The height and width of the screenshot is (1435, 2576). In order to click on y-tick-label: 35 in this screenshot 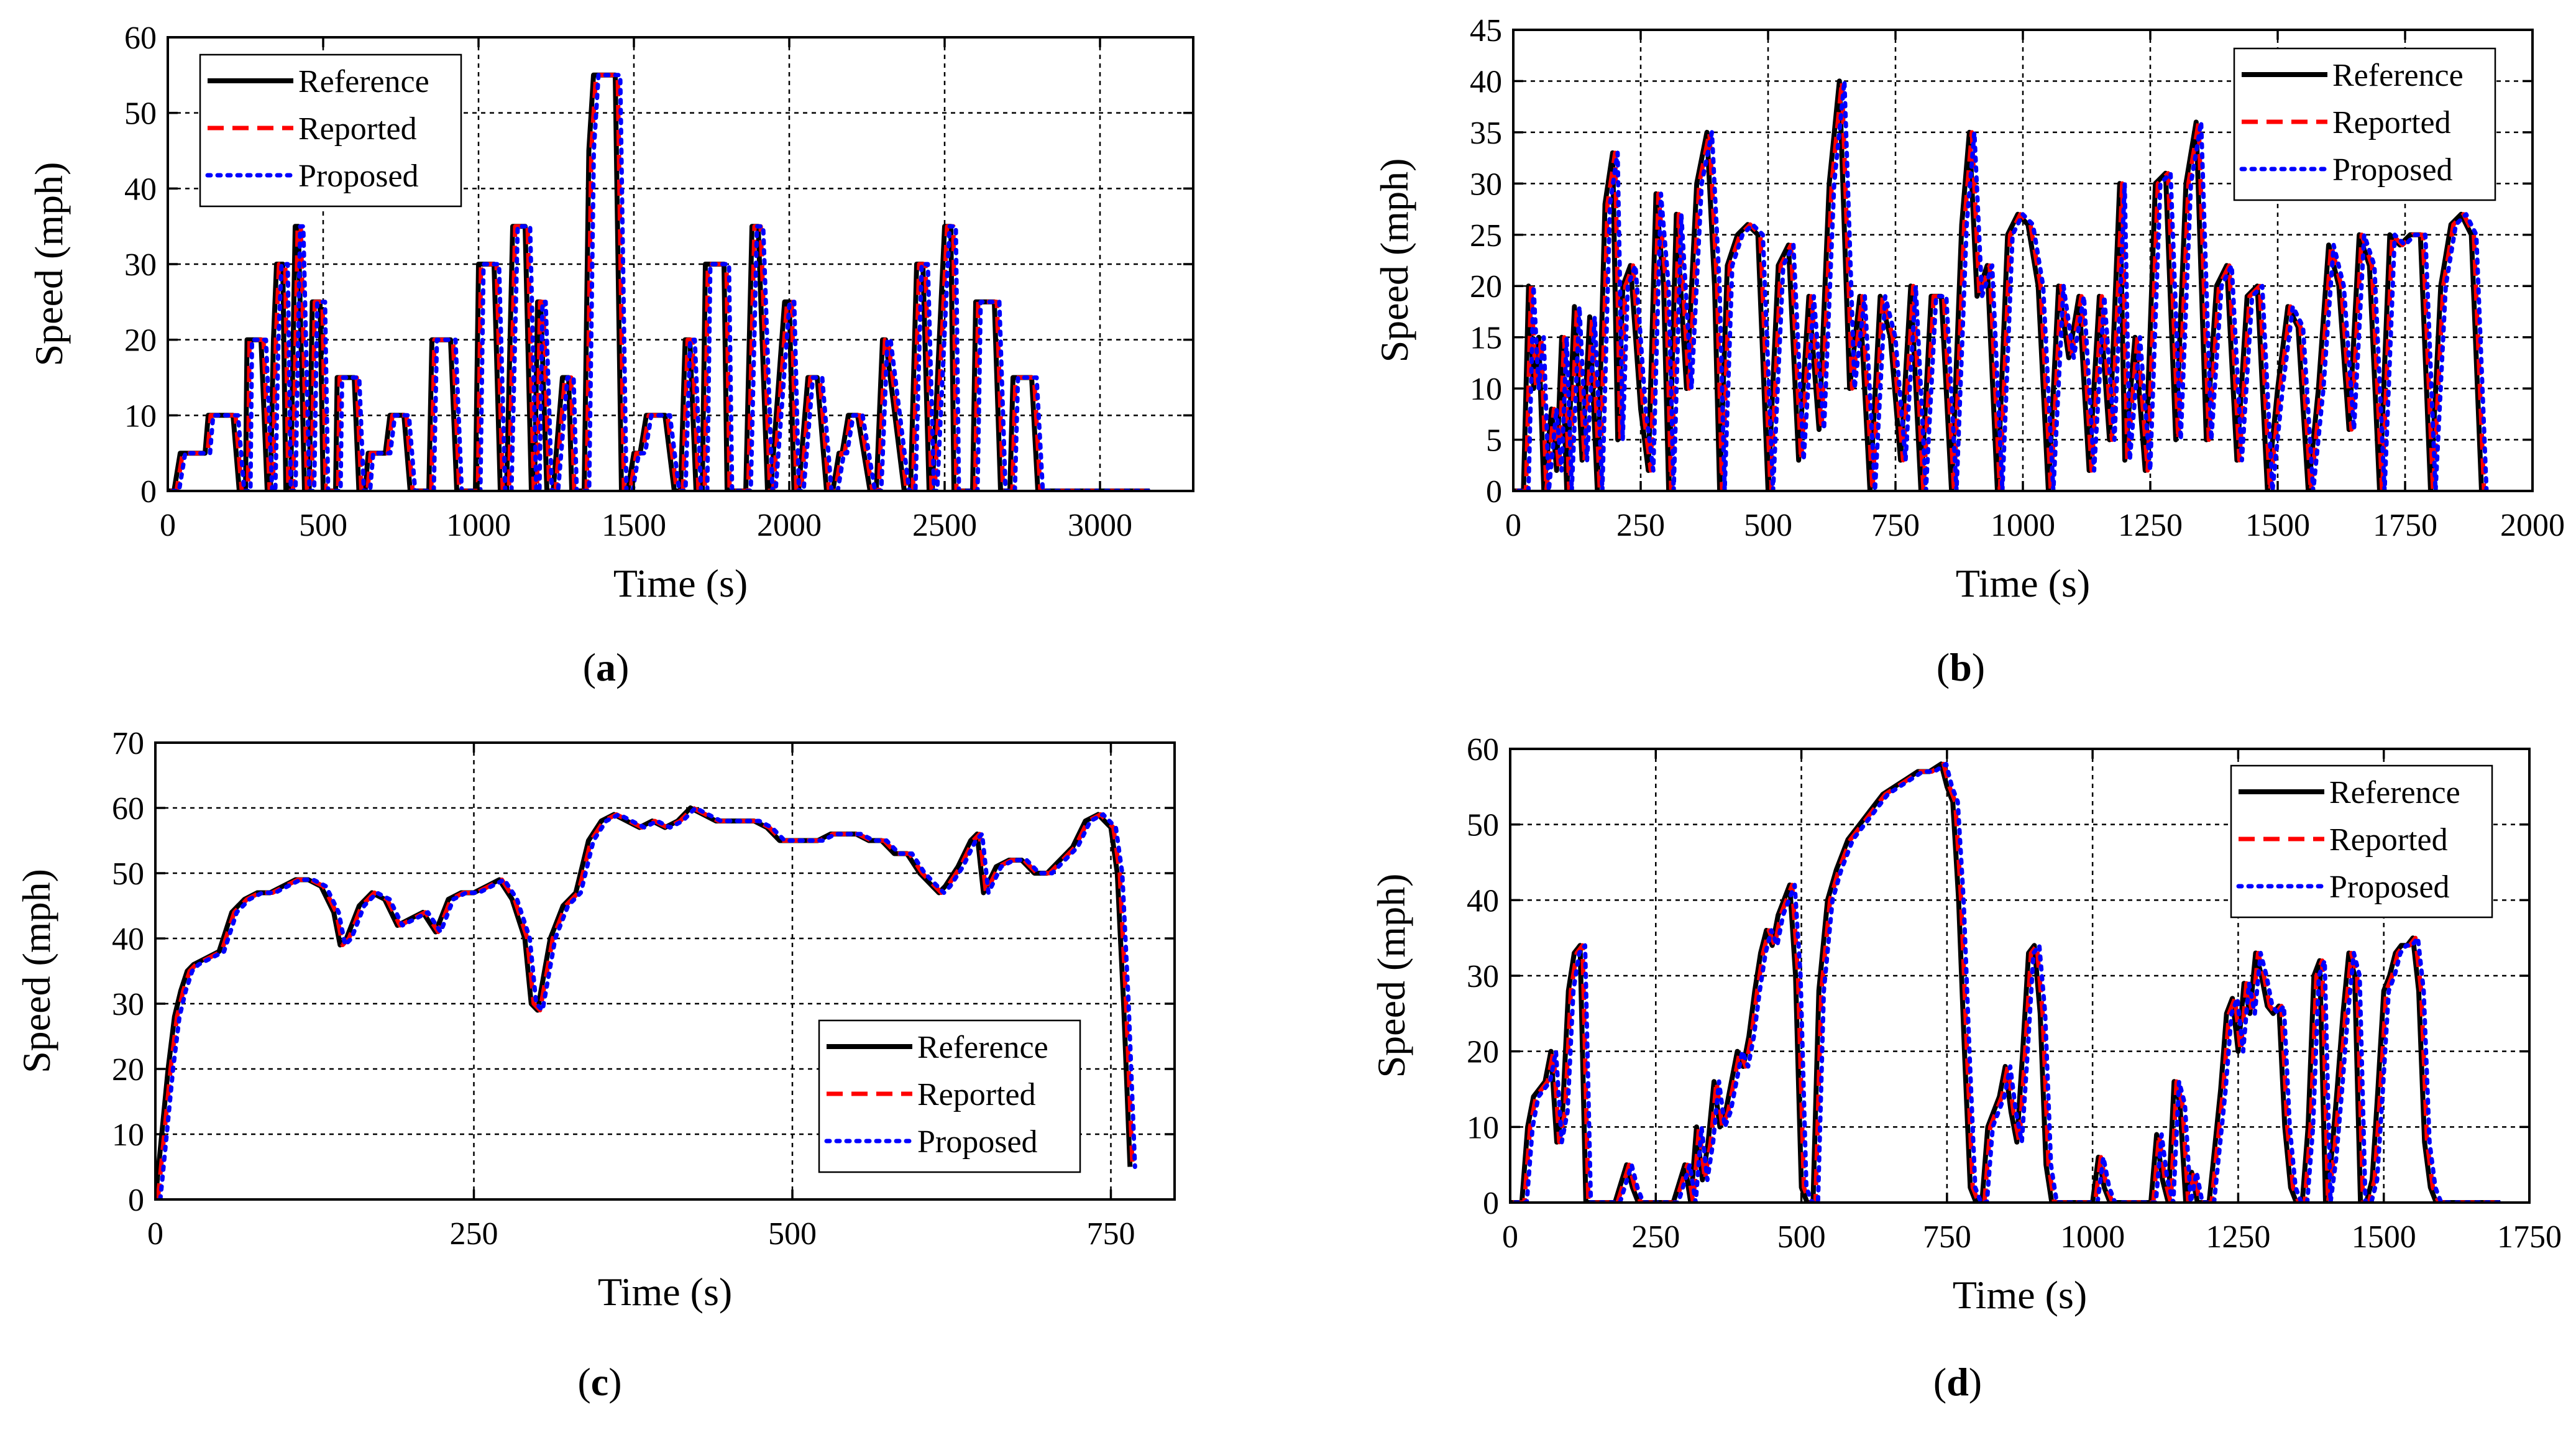, I will do `click(1486, 134)`.